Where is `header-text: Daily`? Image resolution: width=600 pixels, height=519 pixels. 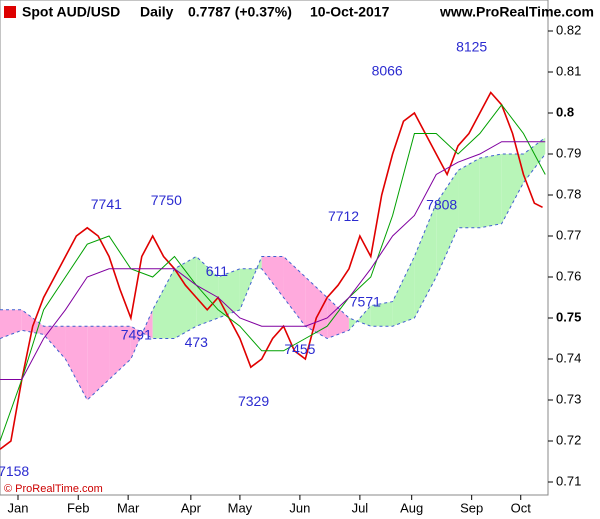
header-text: Daily is located at coordinates (157, 12).